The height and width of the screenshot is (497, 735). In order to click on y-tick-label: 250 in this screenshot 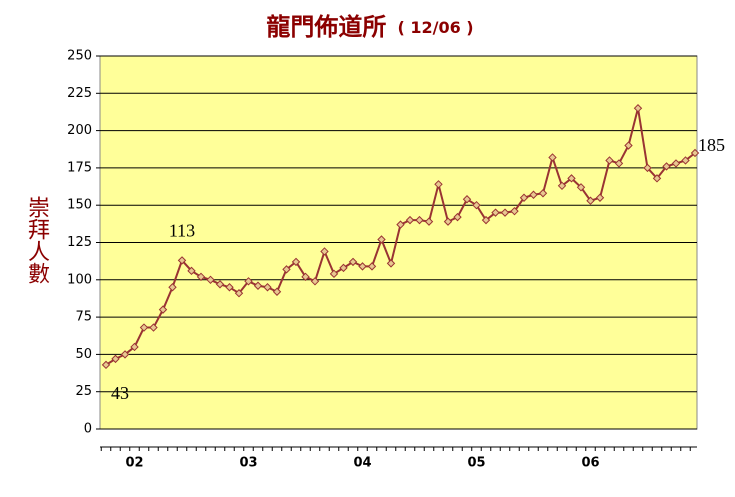, I will do `click(79, 56)`.